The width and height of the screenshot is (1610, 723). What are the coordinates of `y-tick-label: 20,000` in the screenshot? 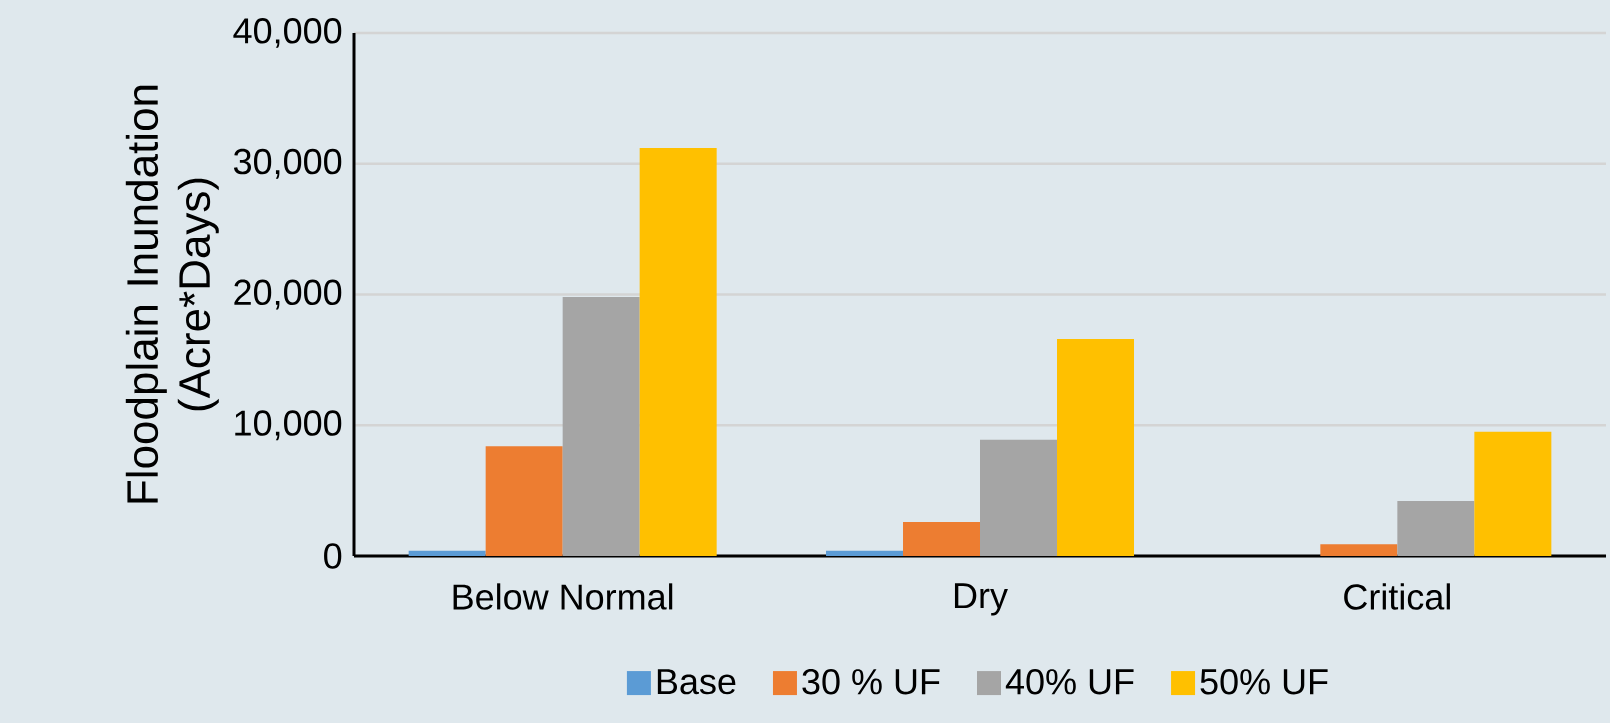 It's located at (288, 294).